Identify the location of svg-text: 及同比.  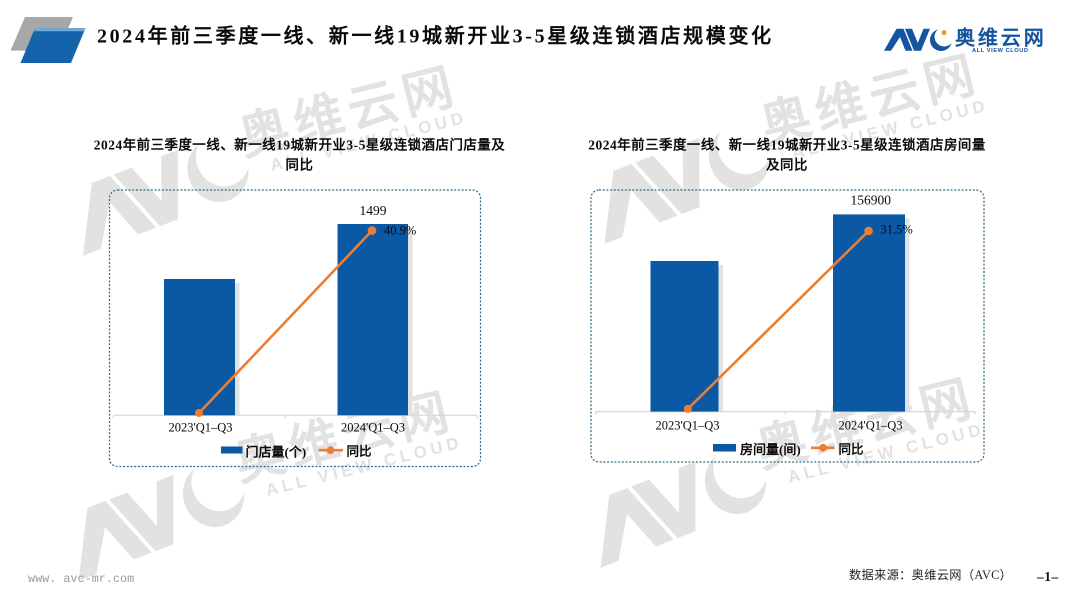
(787, 165).